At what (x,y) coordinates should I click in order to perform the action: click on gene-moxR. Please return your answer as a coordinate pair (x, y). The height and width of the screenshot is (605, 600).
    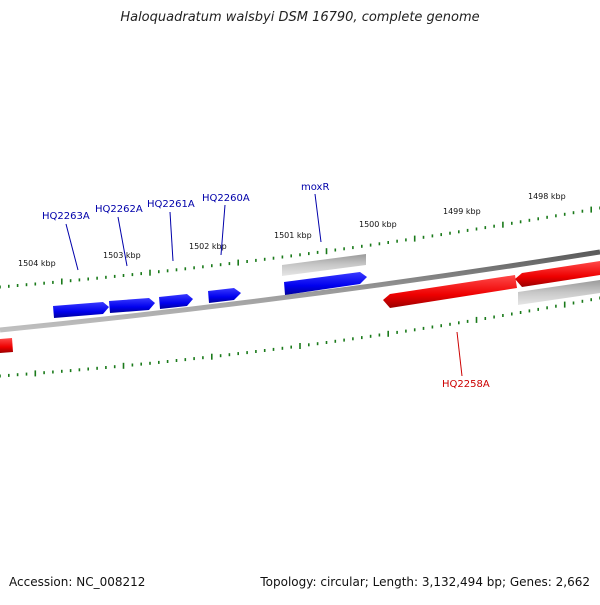
    Looking at the image, I should click on (325, 283).